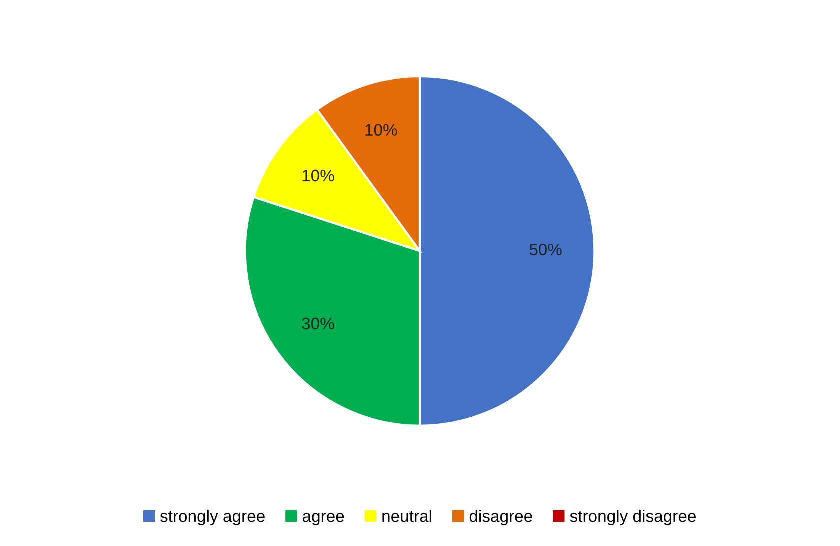 This screenshot has height=546, width=840. I want to click on legend-label: neutral, so click(407, 516).